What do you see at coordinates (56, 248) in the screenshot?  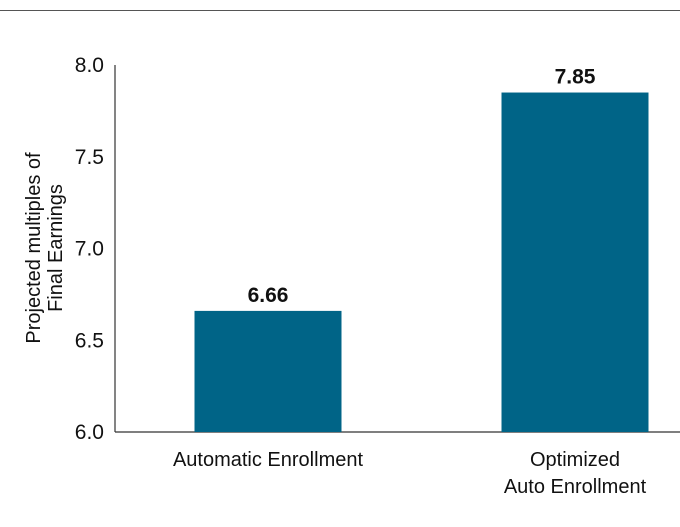 I see `y-axis-title-line: Final Earnings` at bounding box center [56, 248].